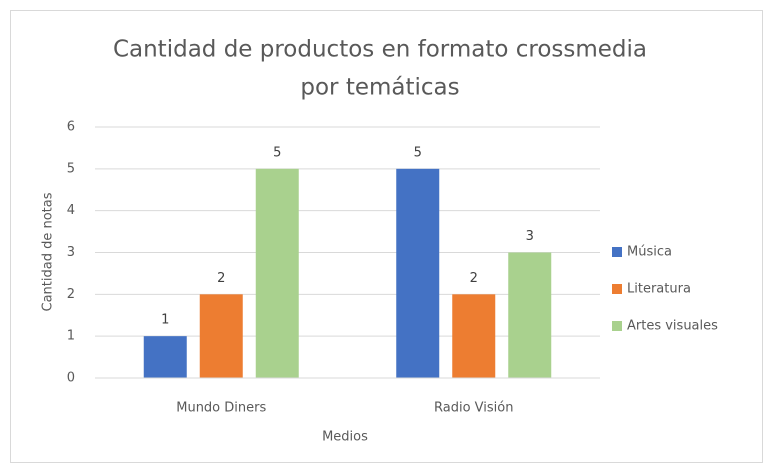  I want to click on data-label: 3, so click(530, 236).